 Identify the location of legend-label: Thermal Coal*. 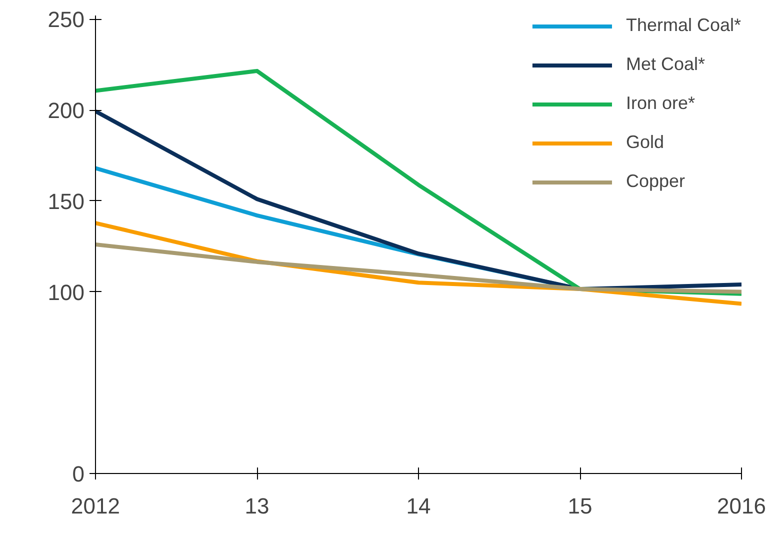
(683, 25).